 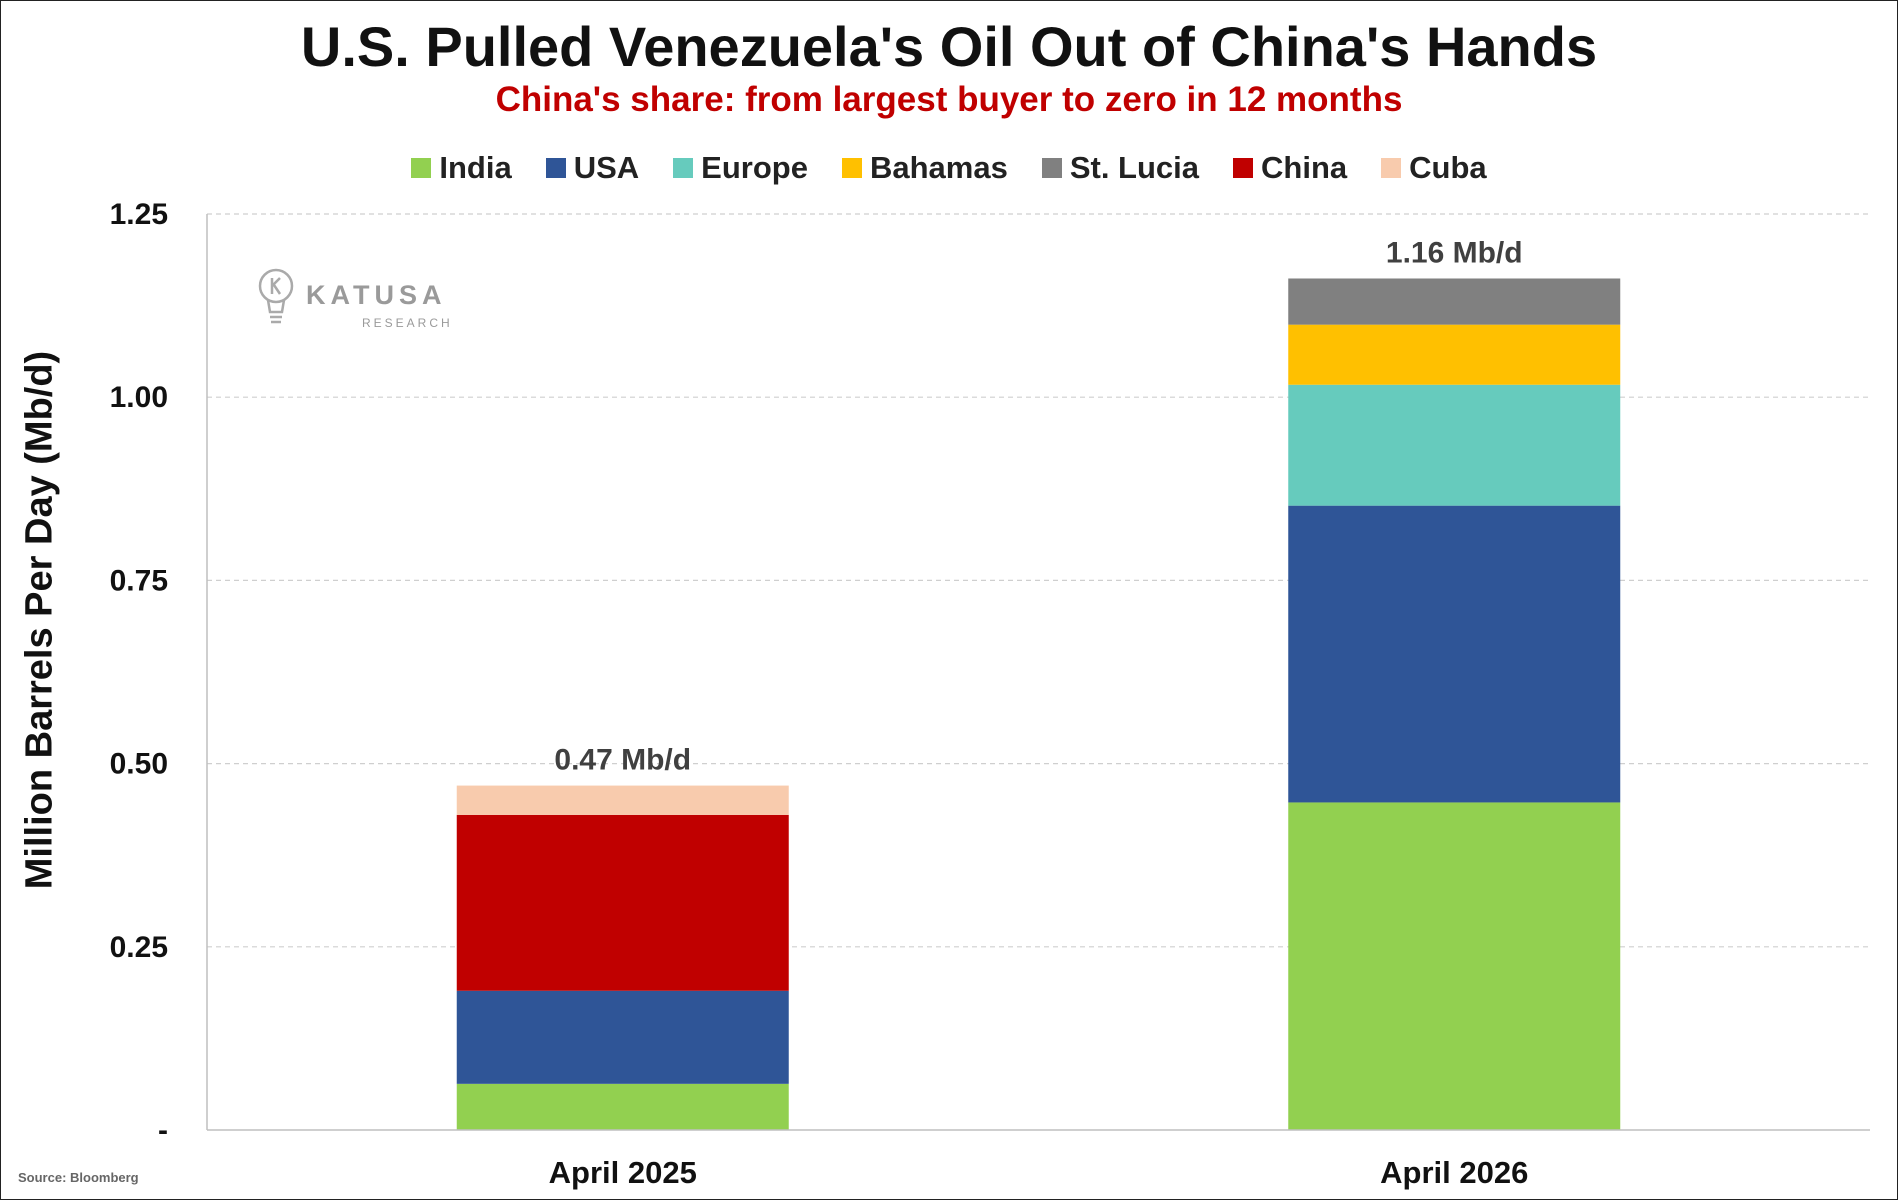 What do you see at coordinates (606, 167) in the screenshot?
I see `legend-label: USA` at bounding box center [606, 167].